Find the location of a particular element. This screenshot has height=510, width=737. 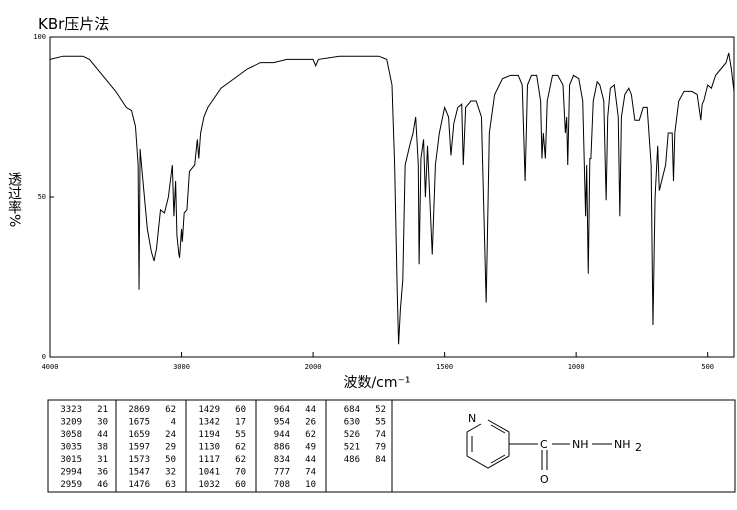

x-tick-label: 4000 is located at coordinates (50, 367).